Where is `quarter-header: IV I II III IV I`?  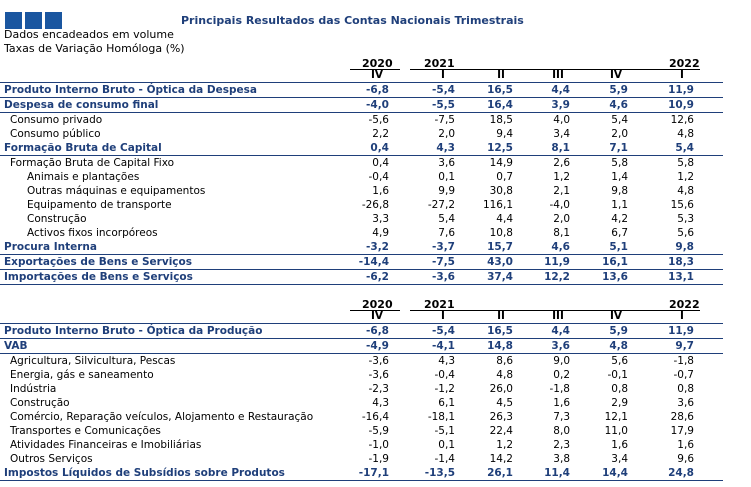
quarter-header: IV I II III IV I is located at coordinates (361, 75).